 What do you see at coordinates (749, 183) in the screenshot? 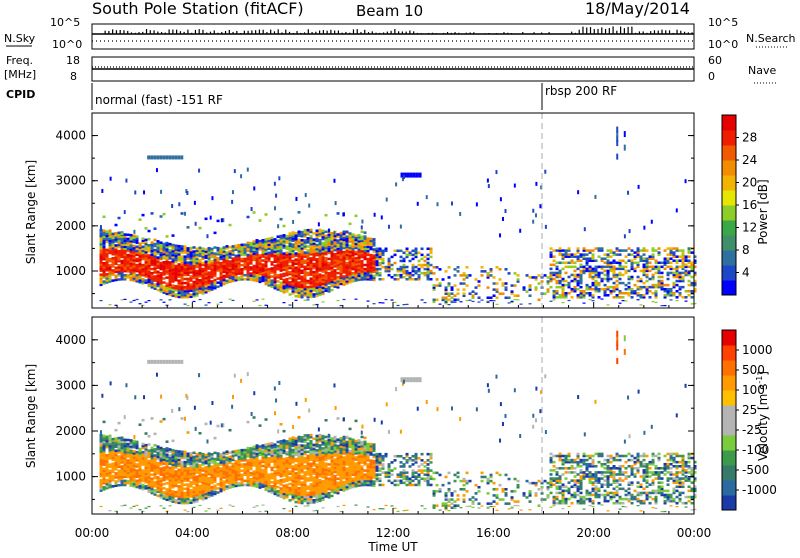
I see `colorbar-tick-label: 20` at bounding box center [749, 183].